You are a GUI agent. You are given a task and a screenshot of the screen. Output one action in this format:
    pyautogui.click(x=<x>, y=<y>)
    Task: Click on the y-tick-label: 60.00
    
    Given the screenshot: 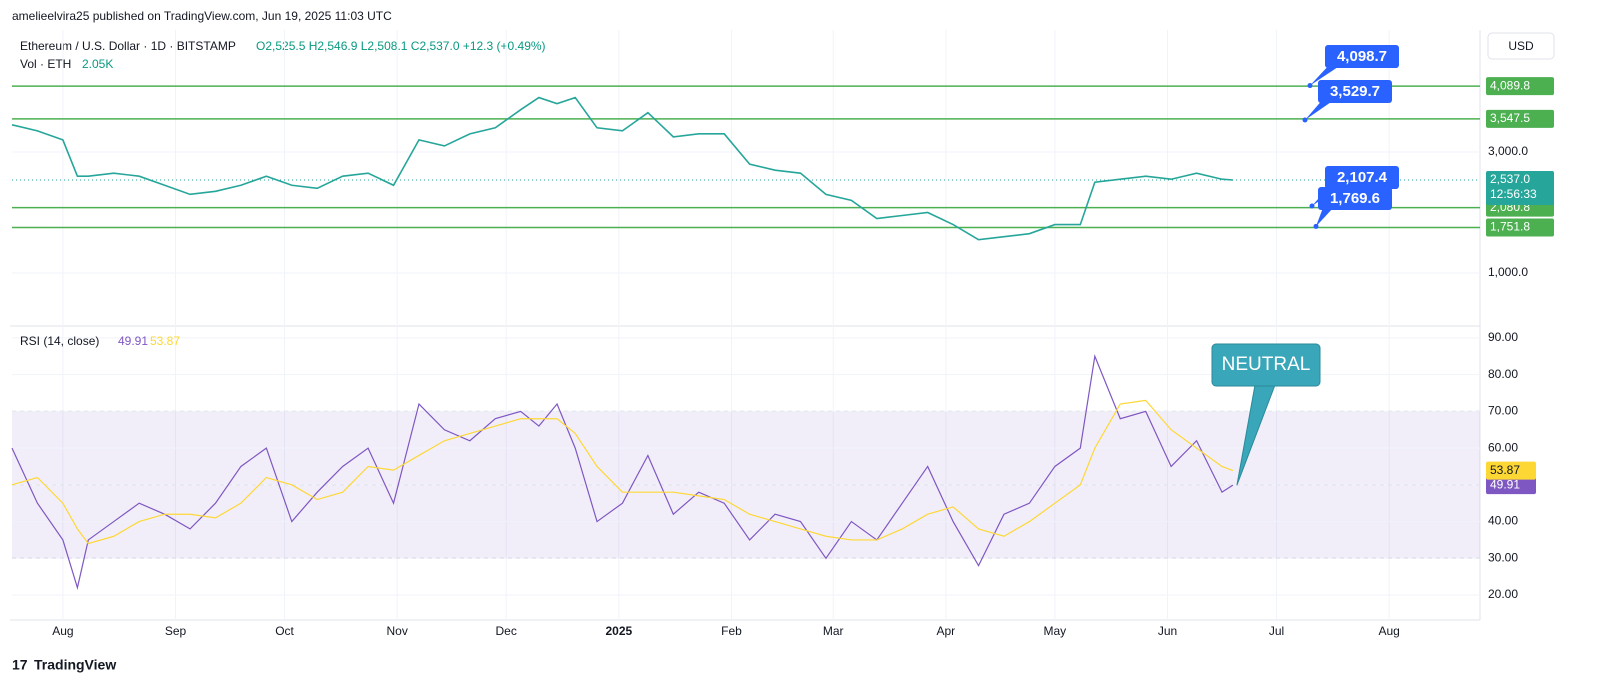 What is the action you would take?
    pyautogui.click(x=1503, y=447)
    